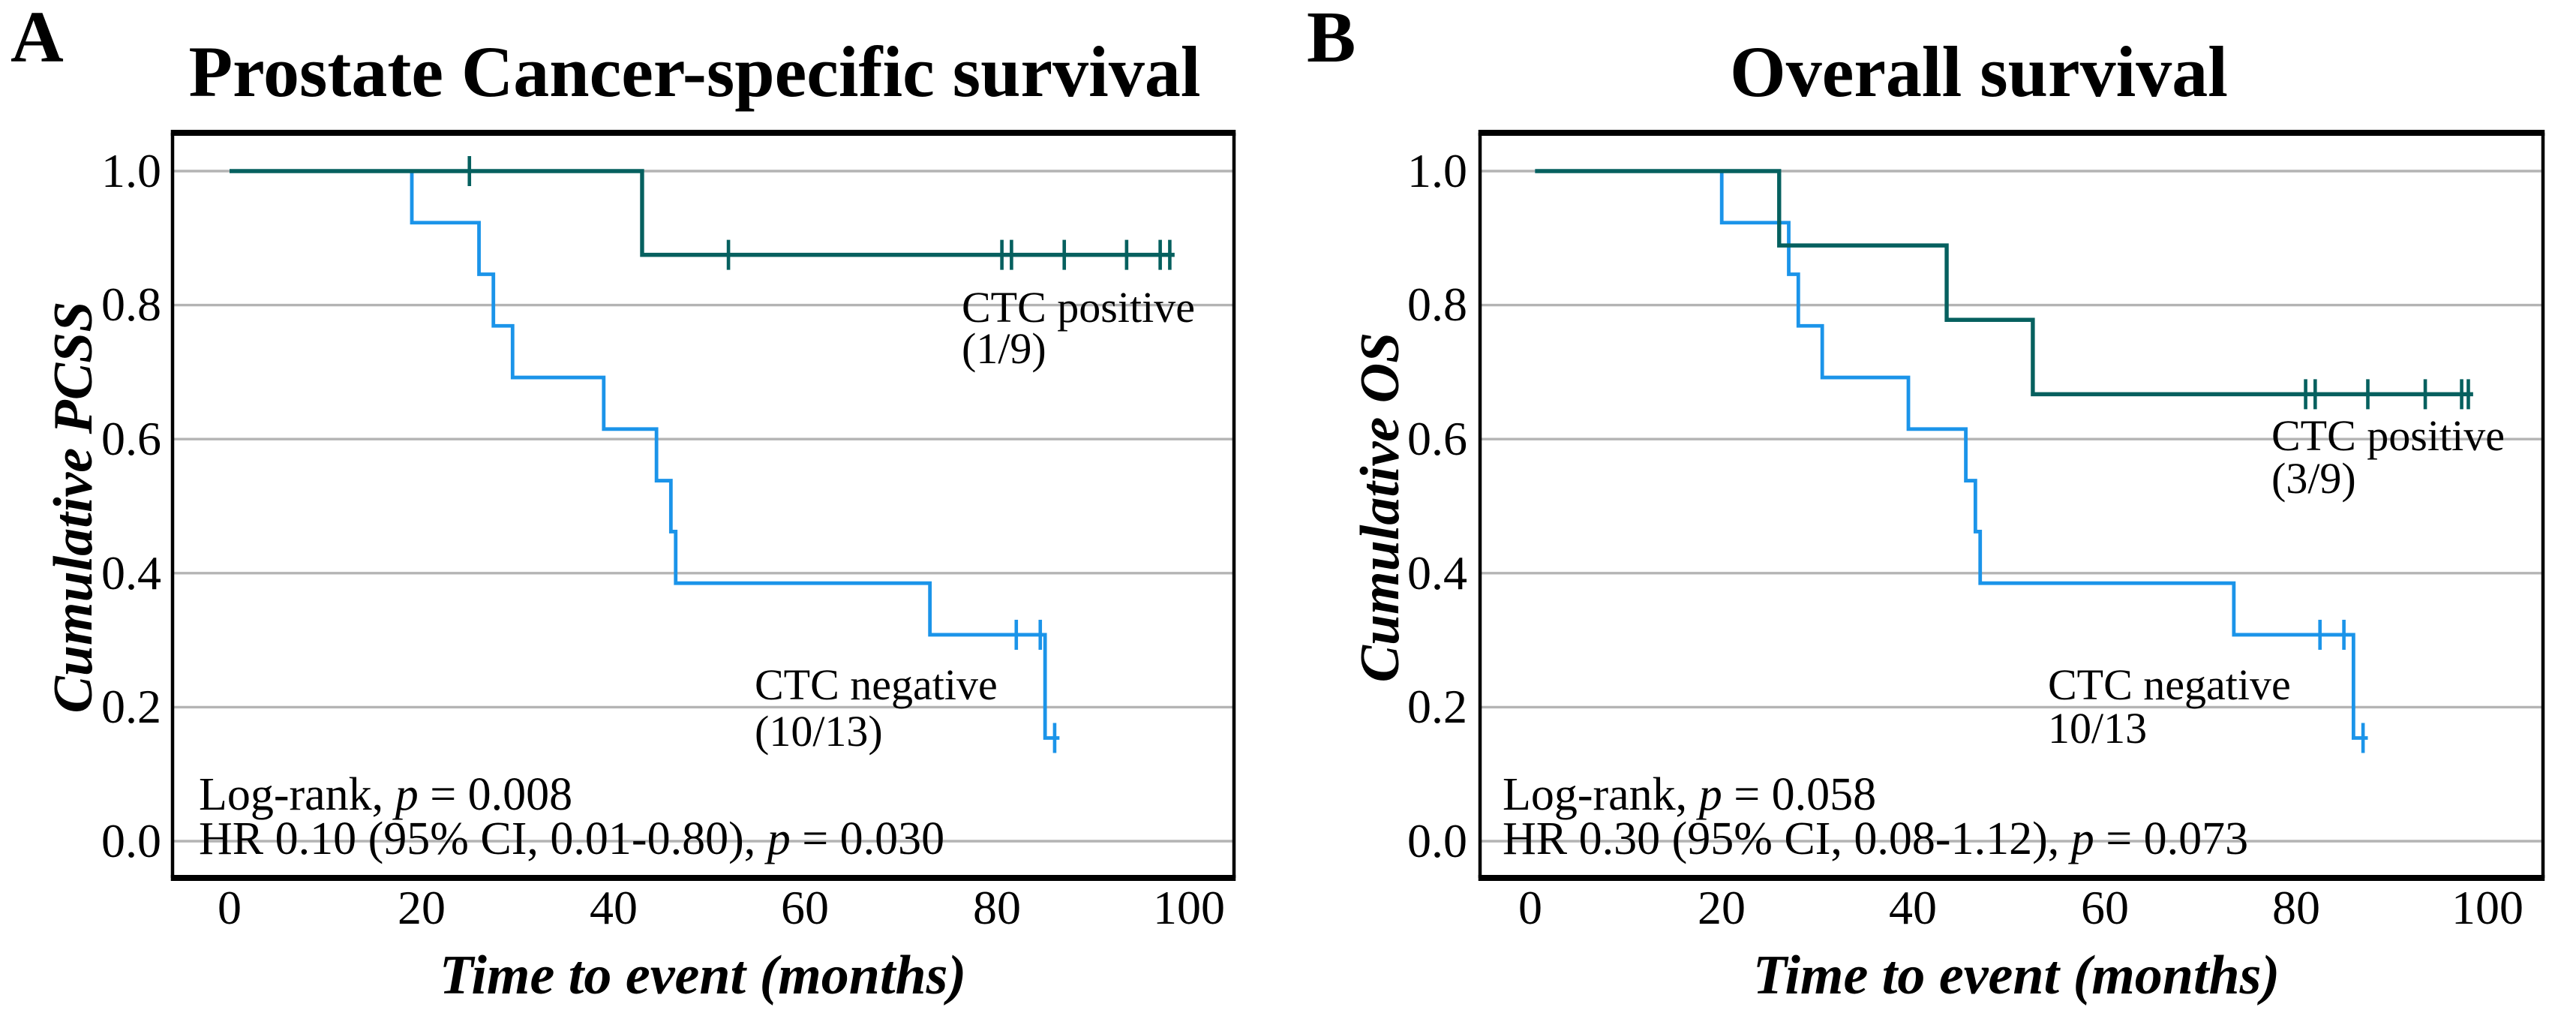 The image size is (2576, 1028). I want to click on panel-a-x-tick-40: 40, so click(614, 907).